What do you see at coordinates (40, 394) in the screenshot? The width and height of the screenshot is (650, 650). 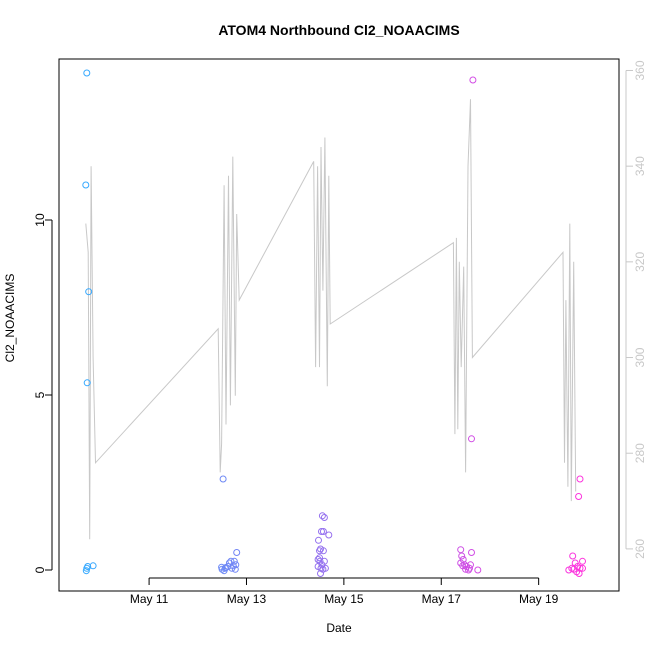 I see `y-tick-label: 5` at bounding box center [40, 394].